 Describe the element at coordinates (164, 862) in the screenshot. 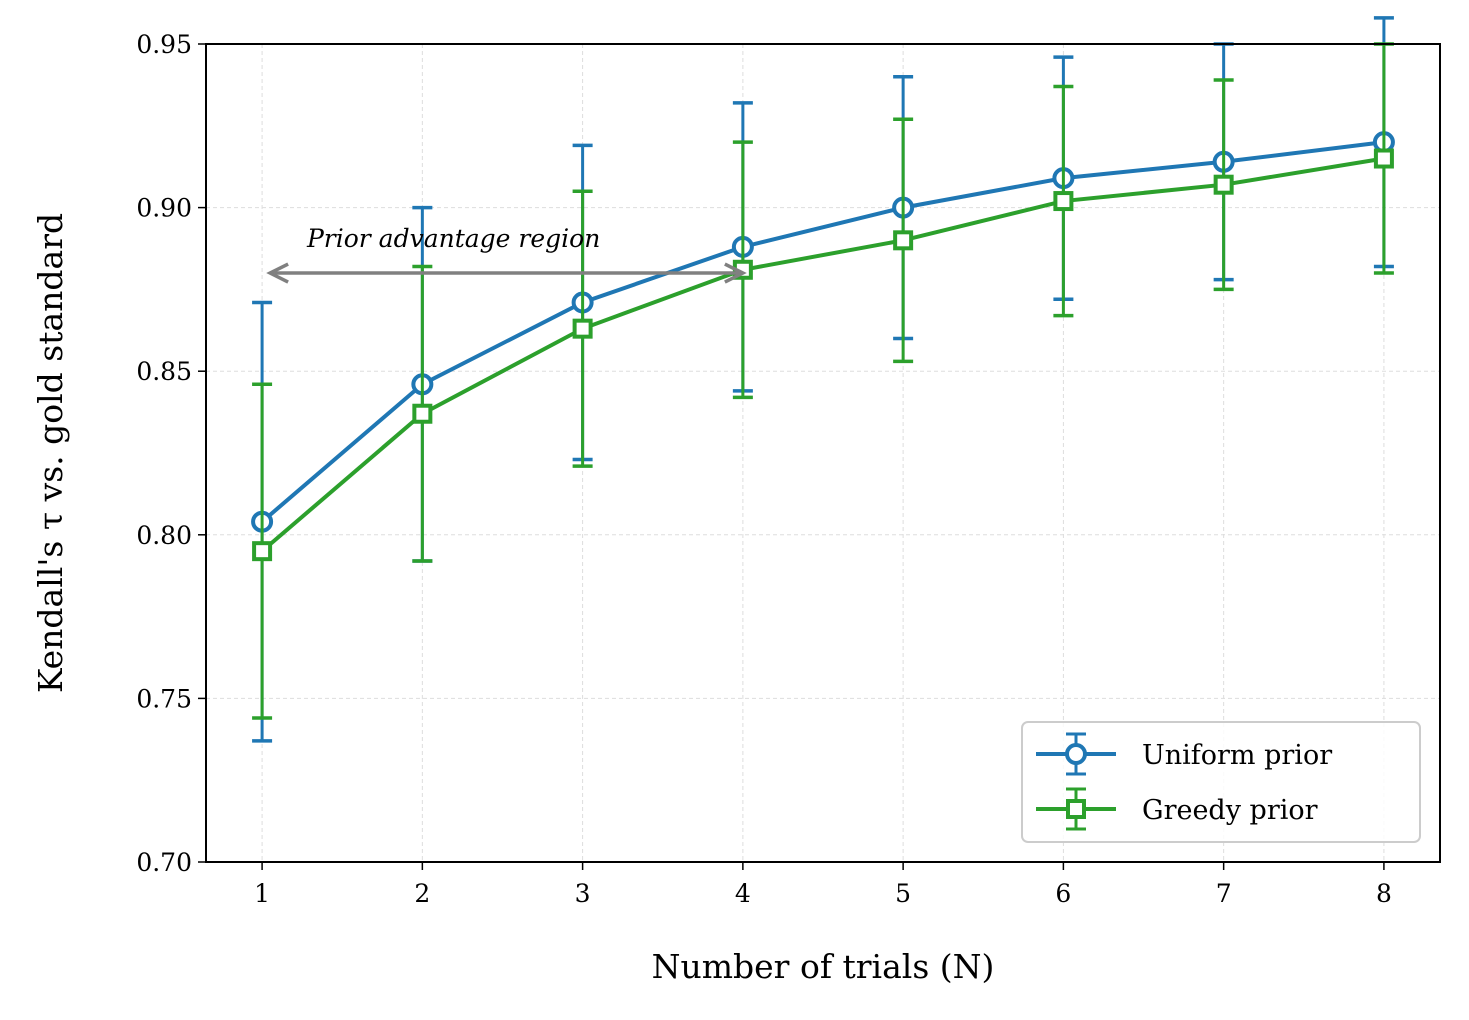

I see `y-tick-label: 0.70` at that location.